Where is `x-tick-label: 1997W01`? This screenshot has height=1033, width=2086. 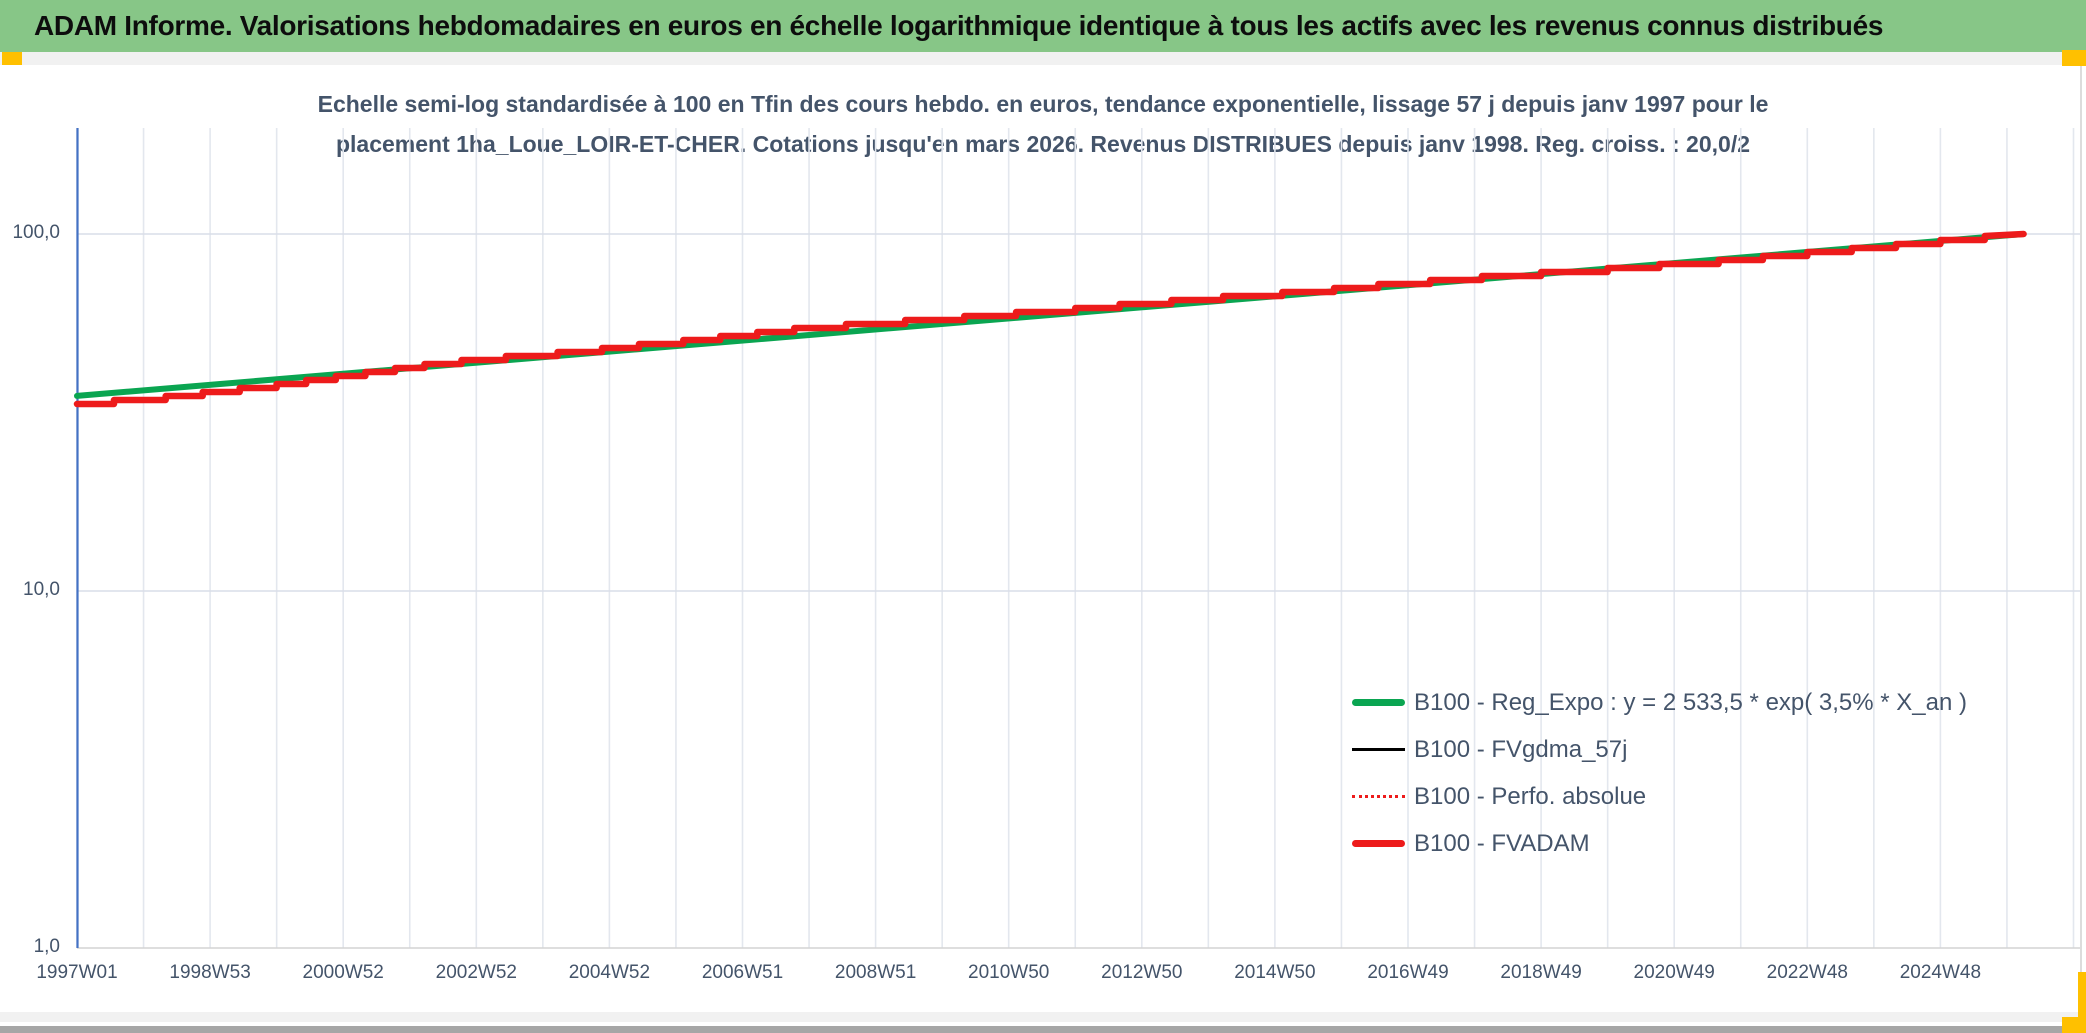
x-tick-label: 1997W01 is located at coordinates (77, 972).